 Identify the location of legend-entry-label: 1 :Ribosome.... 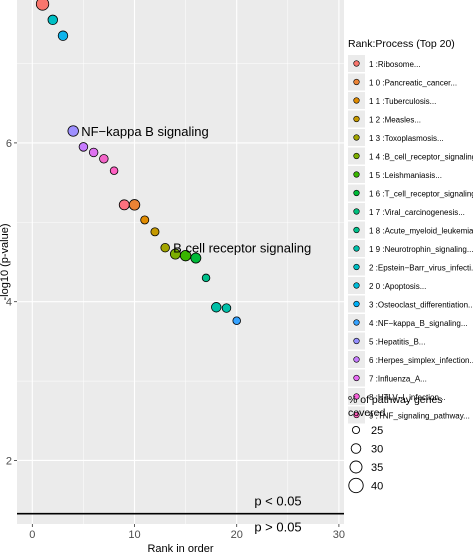
(395, 64).